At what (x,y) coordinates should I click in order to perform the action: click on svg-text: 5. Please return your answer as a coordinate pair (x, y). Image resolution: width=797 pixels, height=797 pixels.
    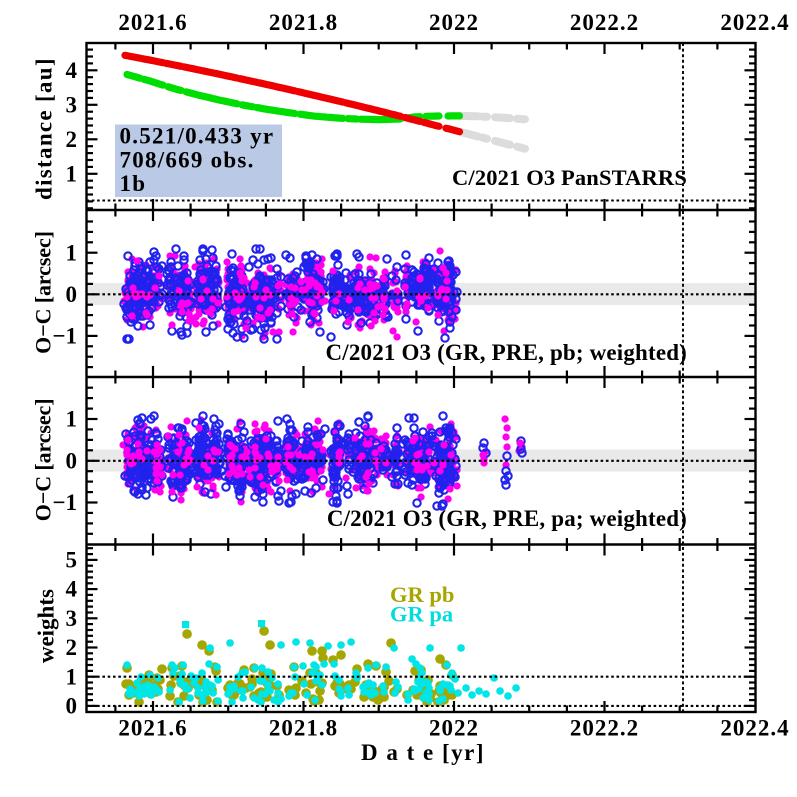
    Looking at the image, I should click on (72, 560).